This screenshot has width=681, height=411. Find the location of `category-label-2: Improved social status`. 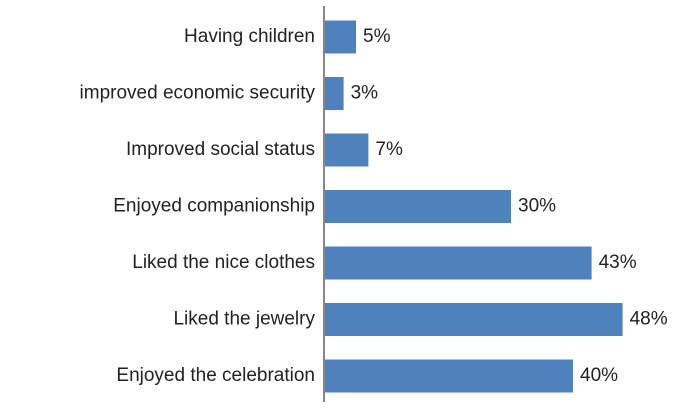

category-label-2: Improved social status is located at coordinates (220, 149).